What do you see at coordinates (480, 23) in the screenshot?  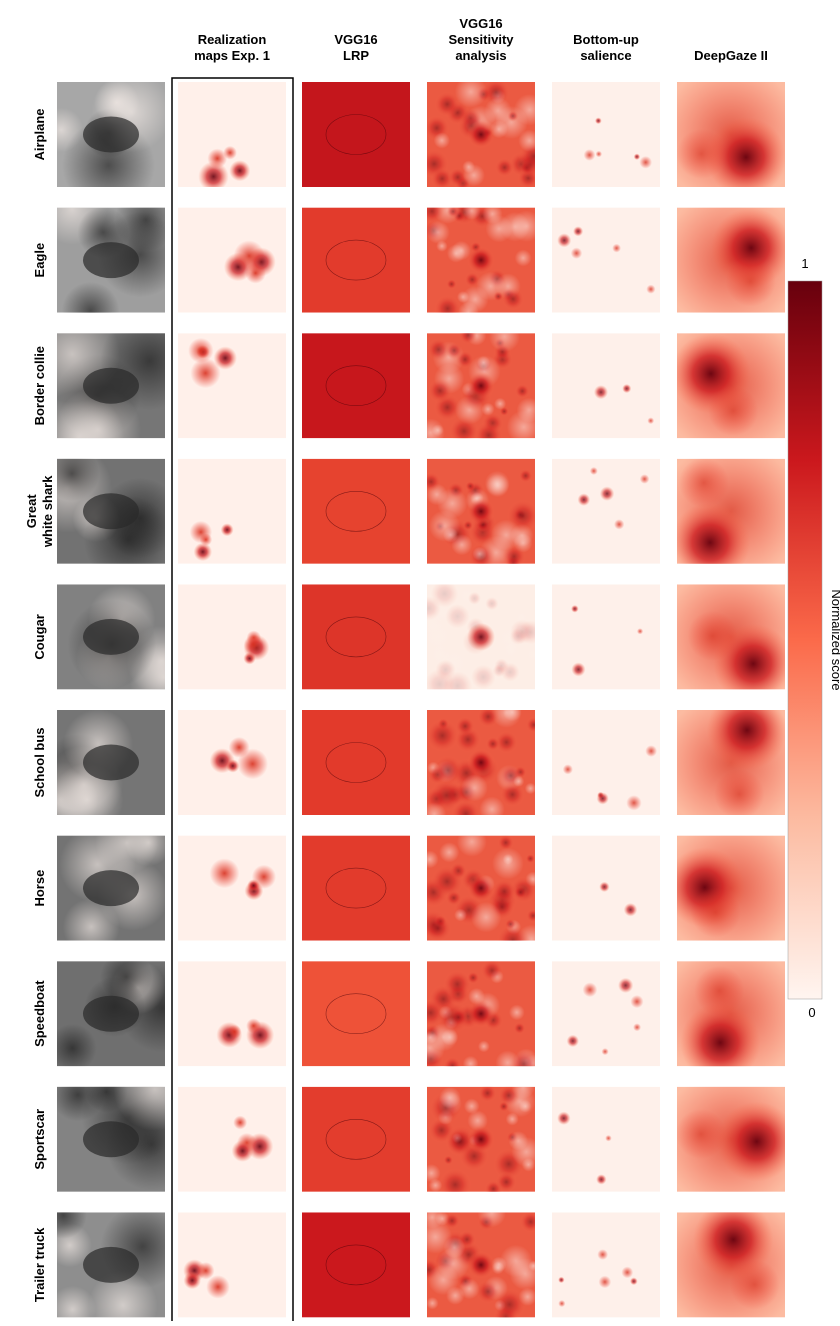 I see `column-header: VGG16` at bounding box center [480, 23].